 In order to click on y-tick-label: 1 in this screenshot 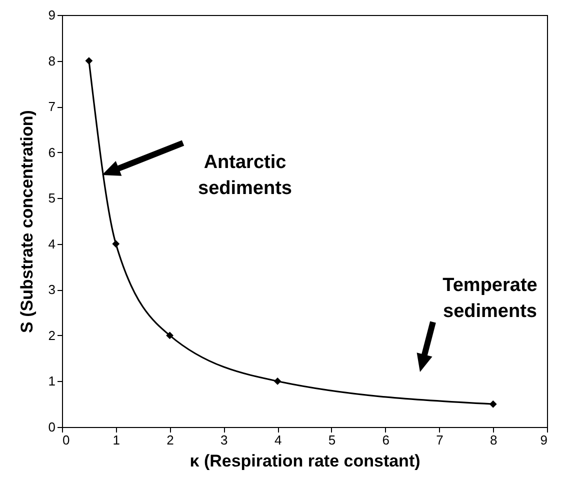, I will do `click(52, 381)`.